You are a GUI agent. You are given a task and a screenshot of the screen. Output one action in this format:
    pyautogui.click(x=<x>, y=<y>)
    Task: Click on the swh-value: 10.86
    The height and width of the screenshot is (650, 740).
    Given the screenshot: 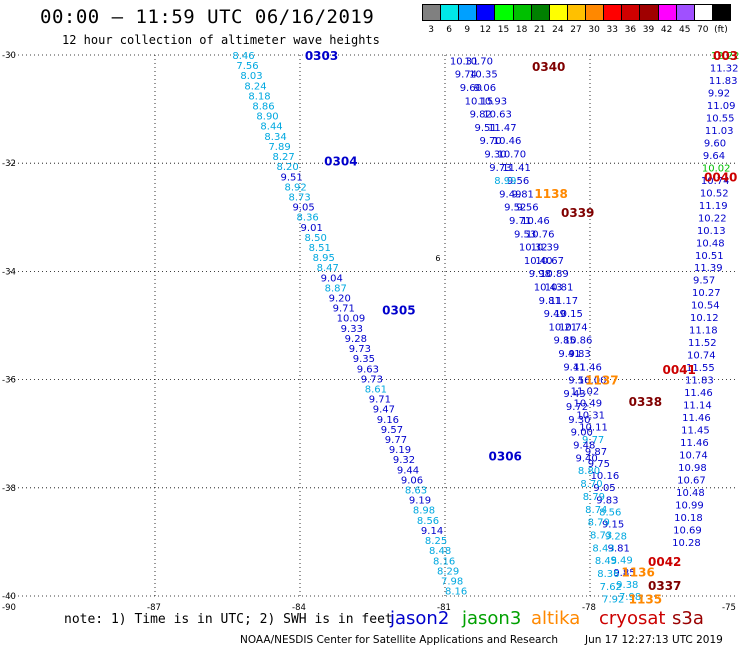 What is the action you would take?
    pyautogui.click(x=578, y=341)
    